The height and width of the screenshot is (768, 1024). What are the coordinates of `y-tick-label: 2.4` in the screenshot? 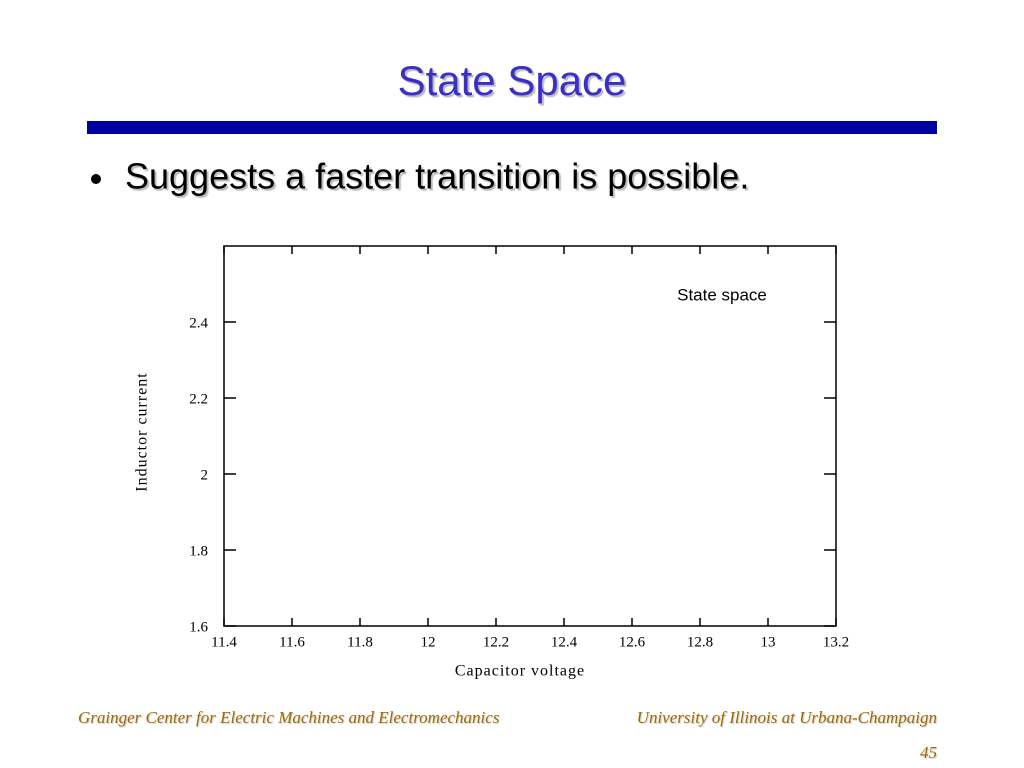 It's located at (198, 323).